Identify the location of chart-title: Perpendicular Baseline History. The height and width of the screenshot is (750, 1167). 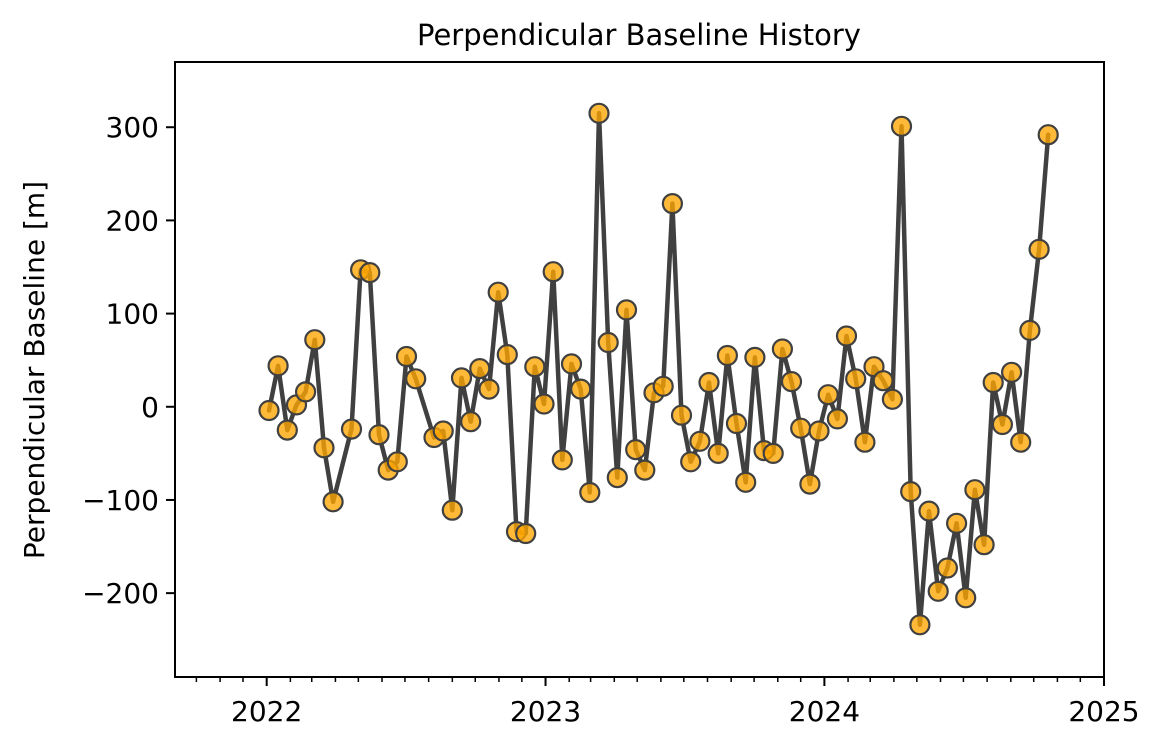
(639, 35).